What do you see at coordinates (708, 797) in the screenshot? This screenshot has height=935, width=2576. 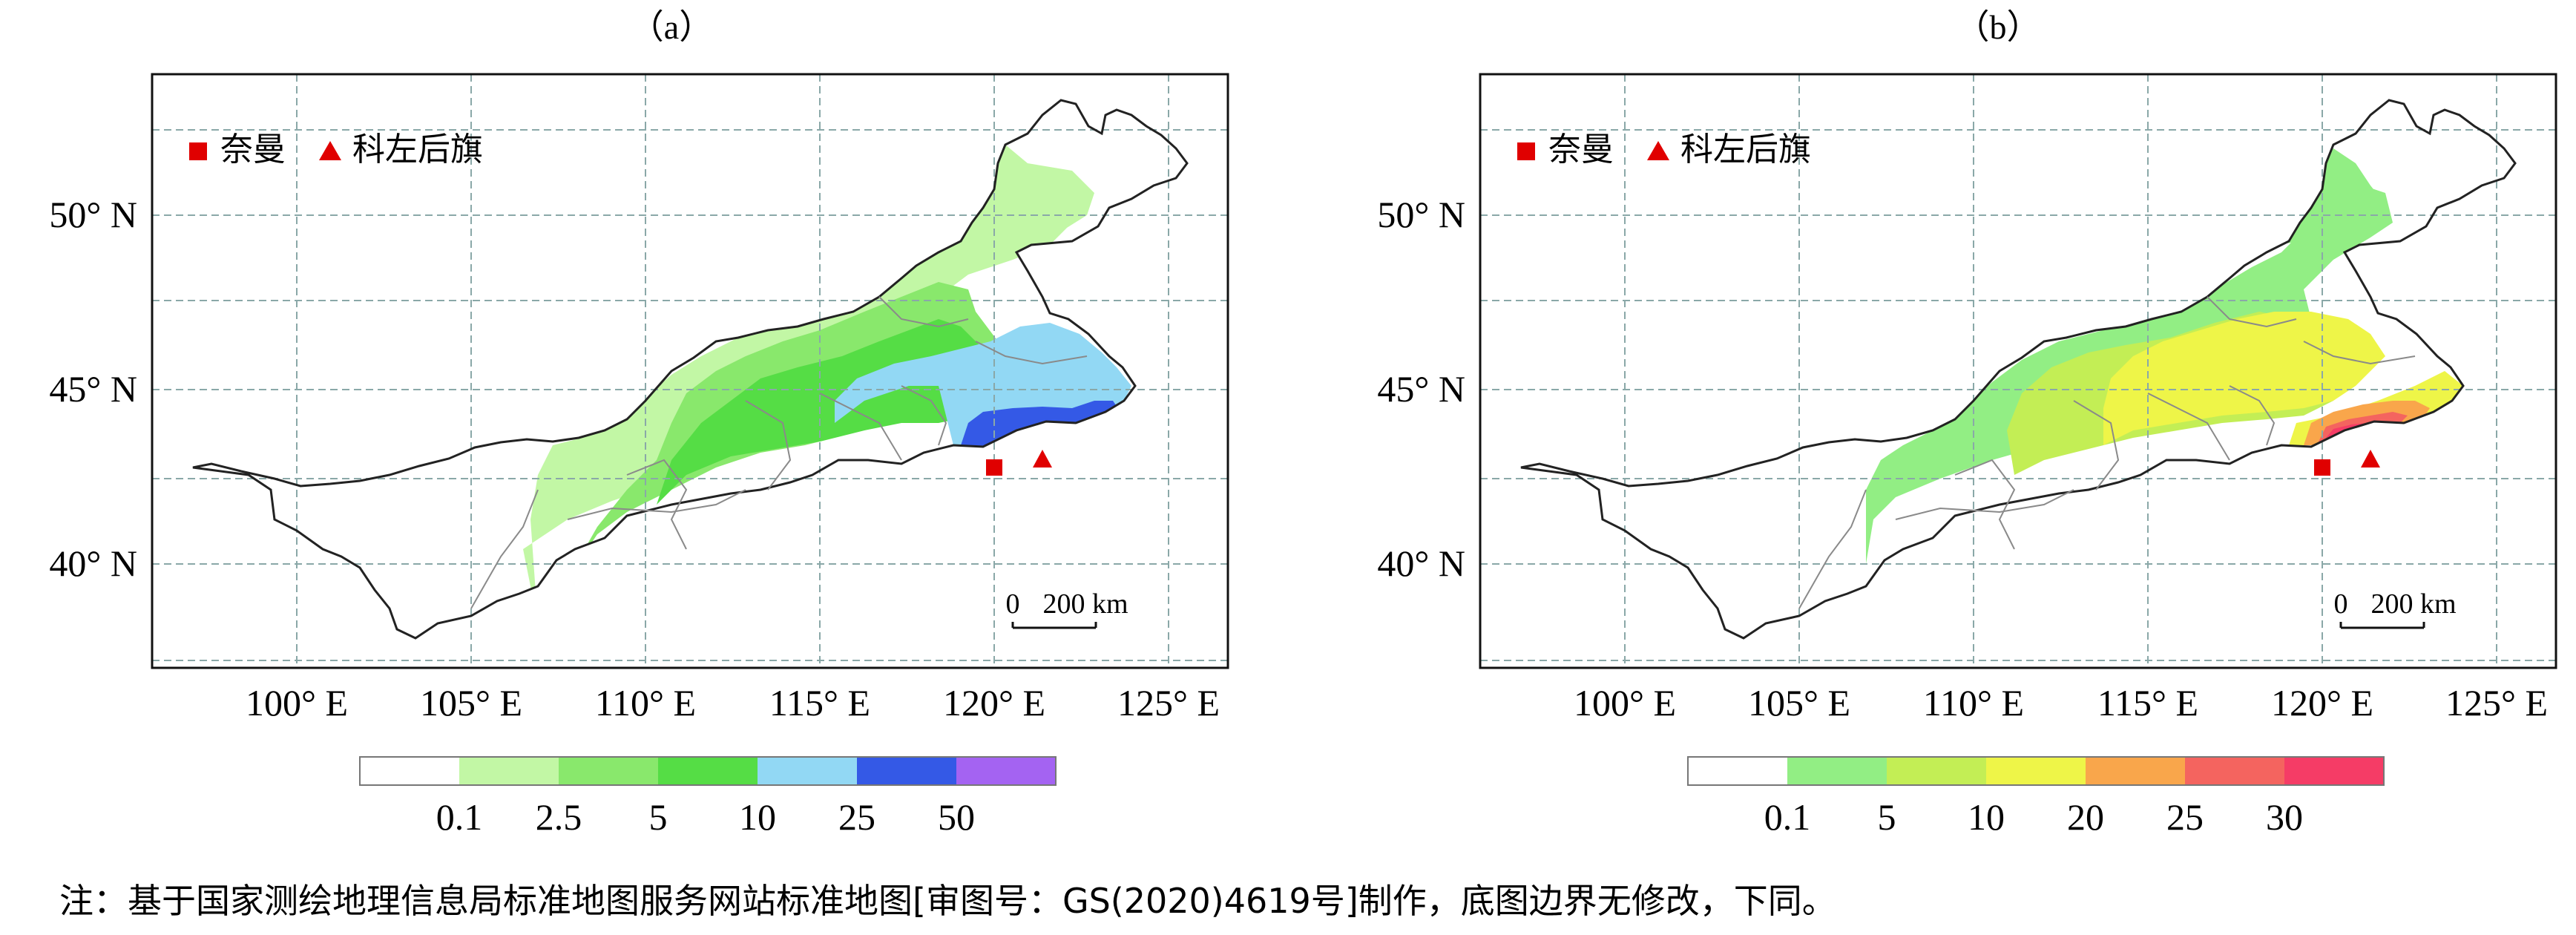 I see `colorbar: 0.1 2.5 5 10 25 50` at bounding box center [708, 797].